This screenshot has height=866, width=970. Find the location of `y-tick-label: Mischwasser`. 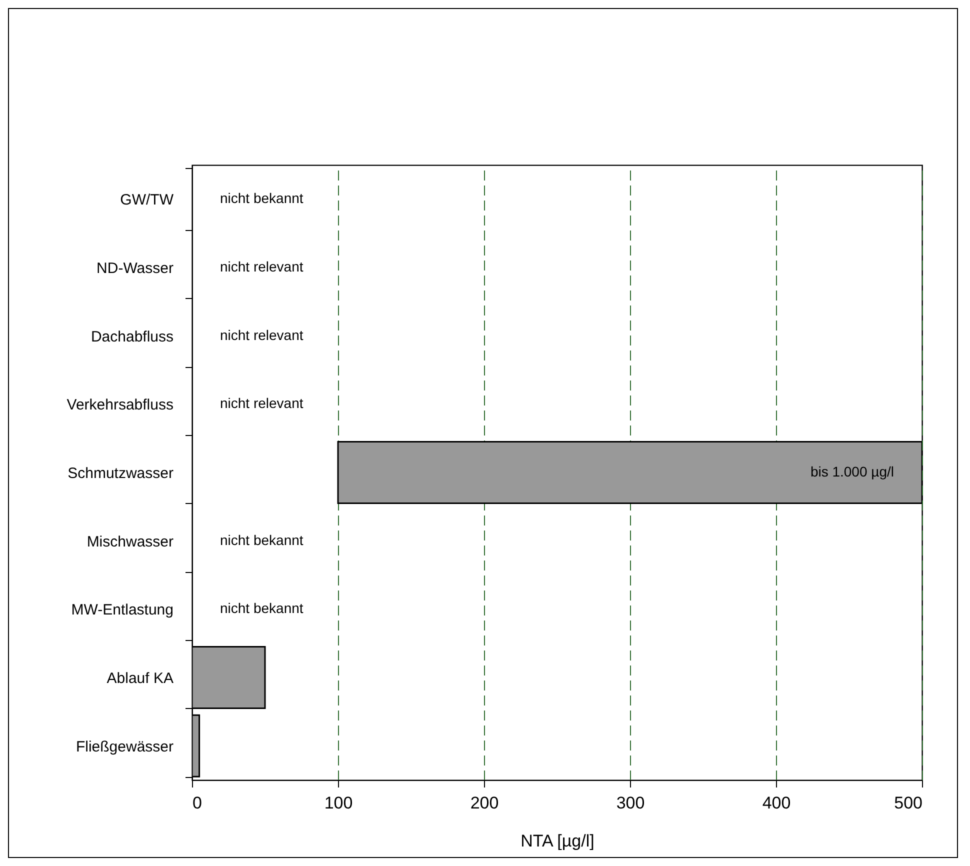

y-tick-label: Mischwasser is located at coordinates (130, 541).